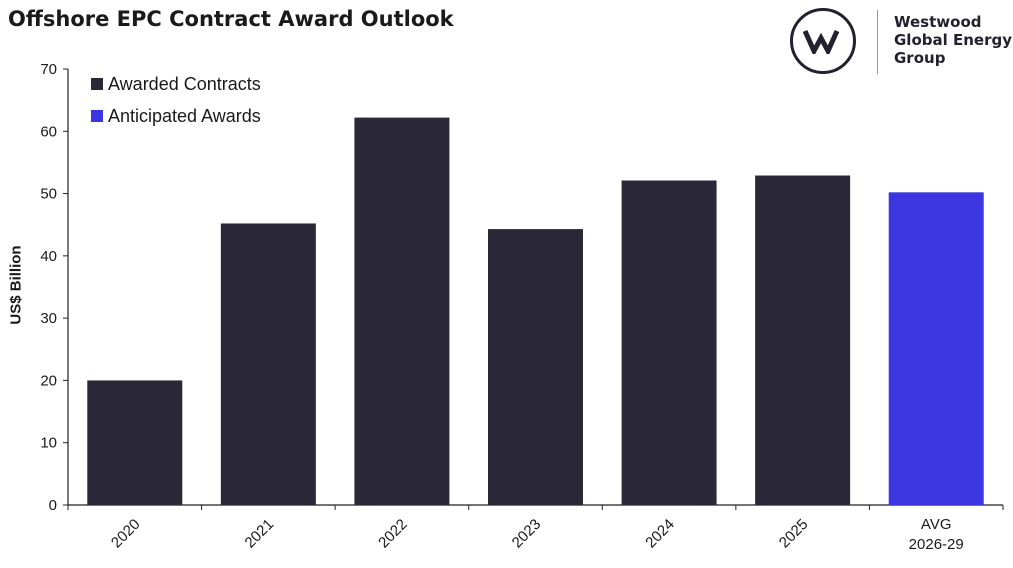 The image size is (1013, 568). I want to click on bar-2021, so click(268, 364).